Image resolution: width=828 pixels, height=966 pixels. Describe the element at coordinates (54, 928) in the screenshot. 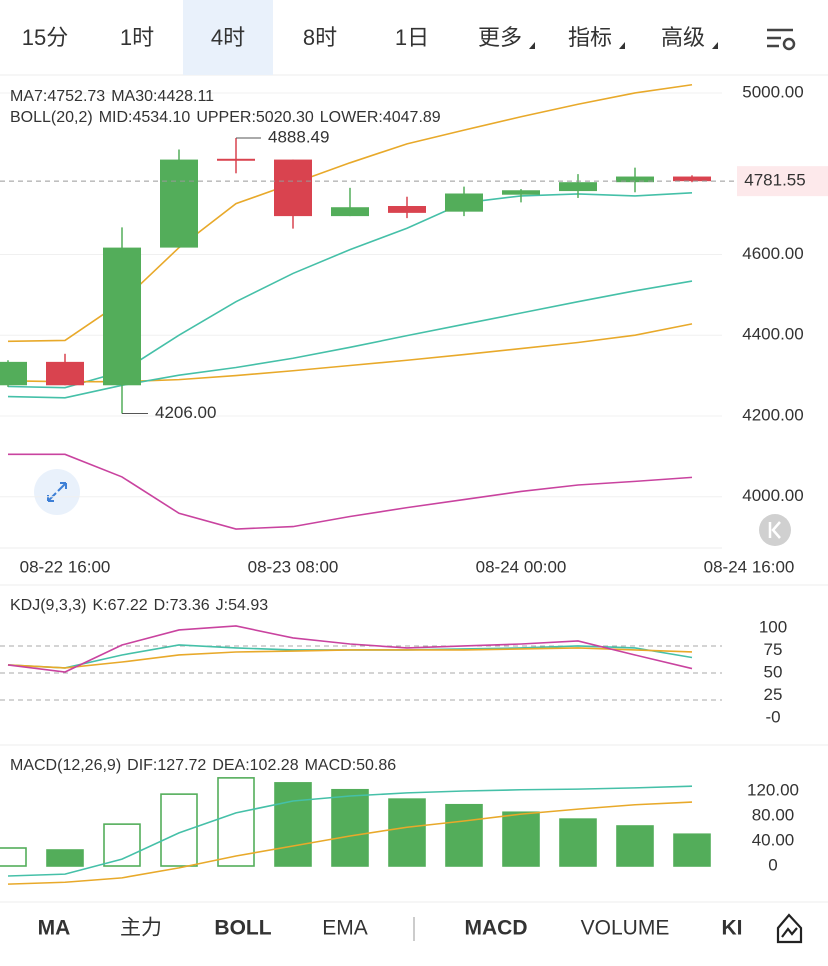

I see `indicator-tab: MA` at that location.